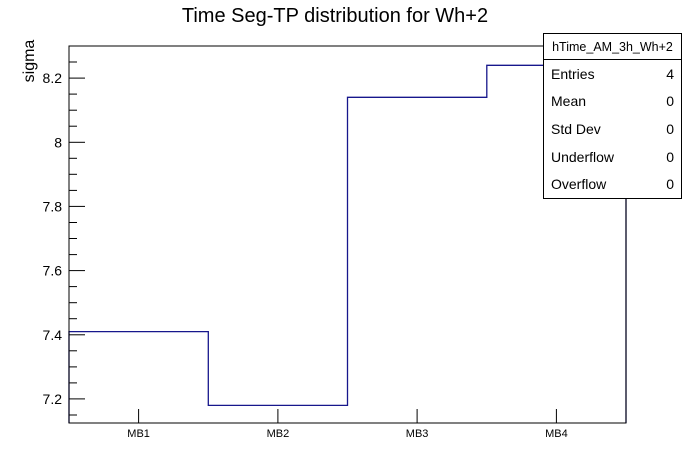 This screenshot has width=696, height=472. What do you see at coordinates (569, 101) in the screenshot?
I see `stat-label: Mean` at bounding box center [569, 101].